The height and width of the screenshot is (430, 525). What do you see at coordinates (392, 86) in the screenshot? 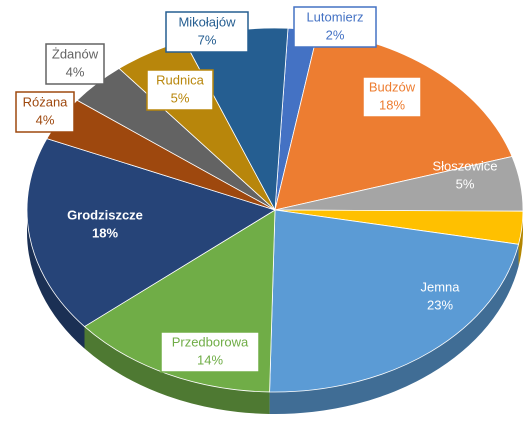
I see `category-label: Budzów` at bounding box center [392, 86].